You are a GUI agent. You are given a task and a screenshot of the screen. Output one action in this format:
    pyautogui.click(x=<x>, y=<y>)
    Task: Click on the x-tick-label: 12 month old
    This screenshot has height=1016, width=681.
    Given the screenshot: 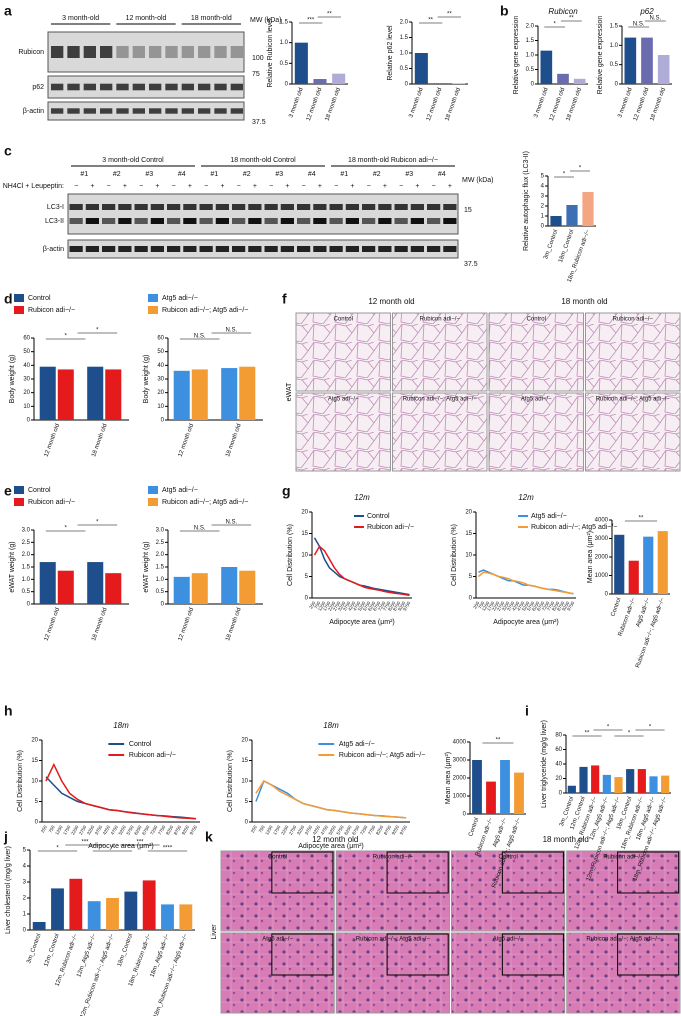 What is the action you would take?
    pyautogui.click(x=53, y=440)
    